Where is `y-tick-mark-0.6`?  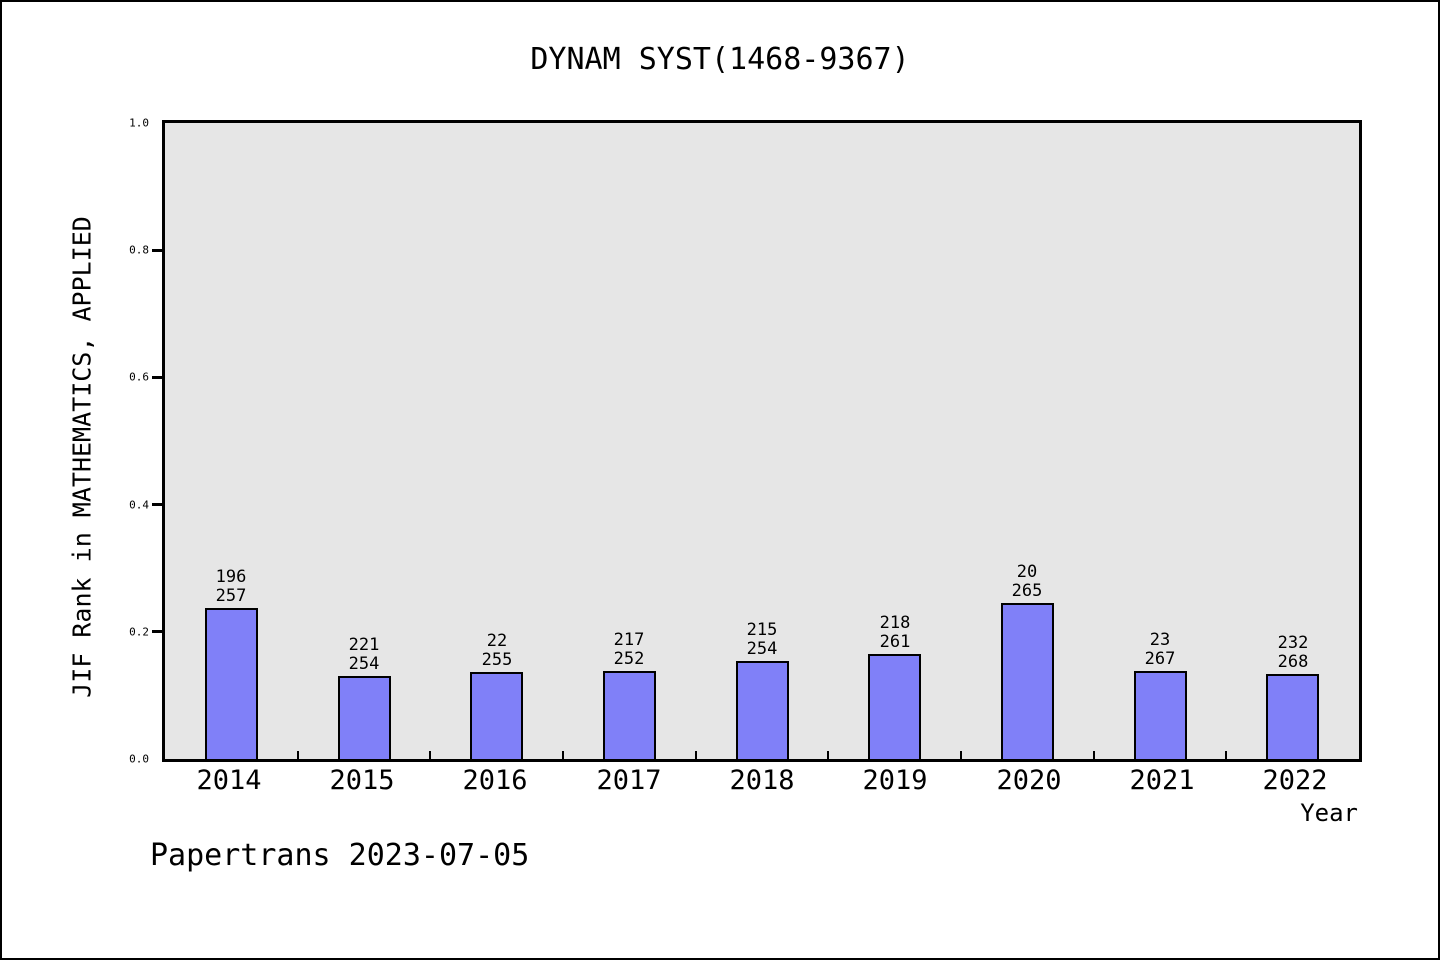
y-tick-mark-0.6 is located at coordinates (157, 377).